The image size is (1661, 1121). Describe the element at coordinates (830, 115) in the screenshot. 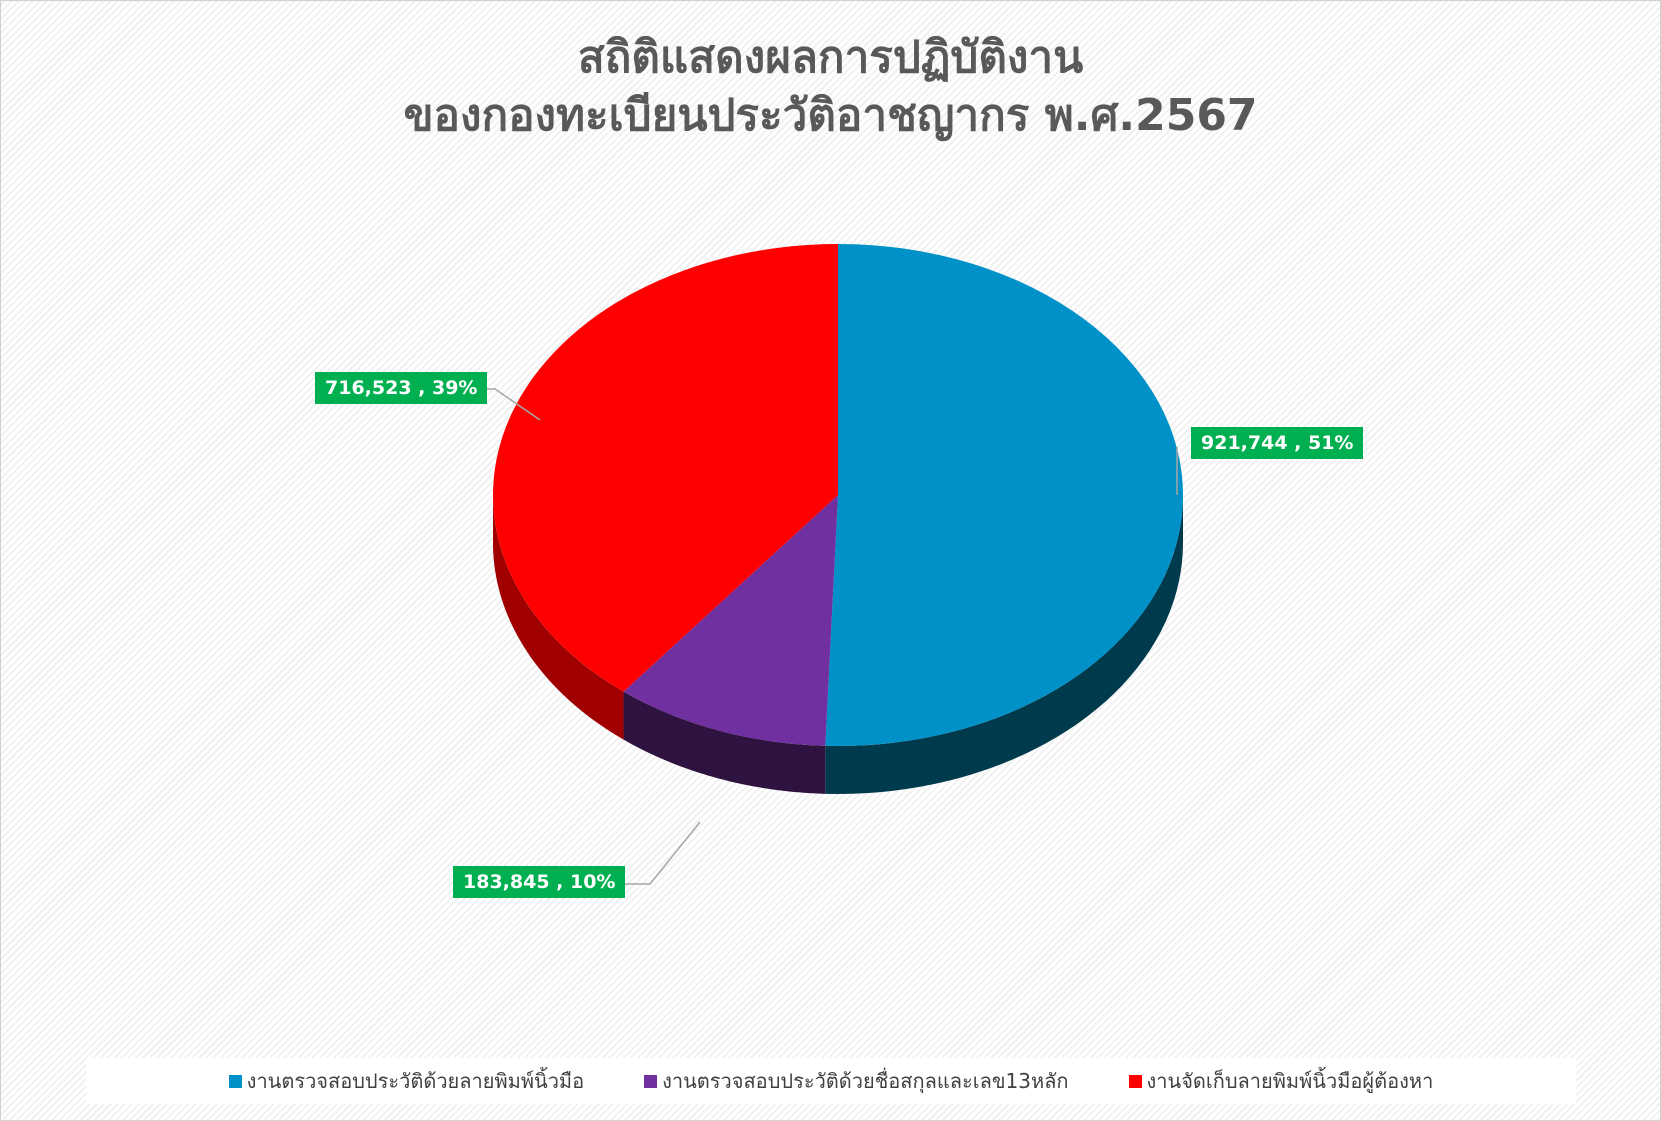

I see `chart-title-line-2: ของกองทะเบียนประวัติอาชญากร พ.ศ.2567` at that location.